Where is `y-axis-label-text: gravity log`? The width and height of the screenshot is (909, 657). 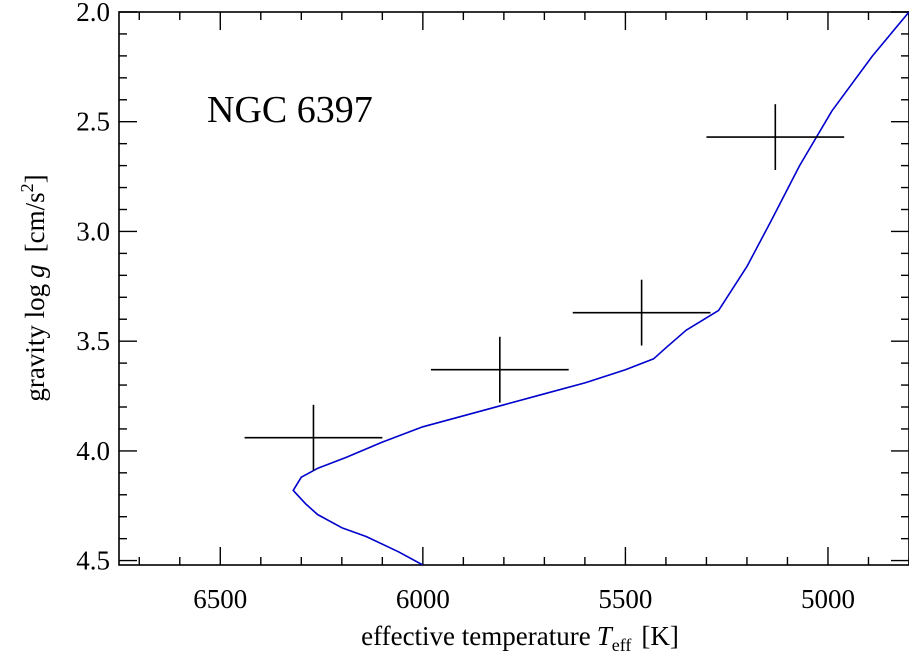
y-axis-label-text: gravity log is located at coordinates (35, 343).